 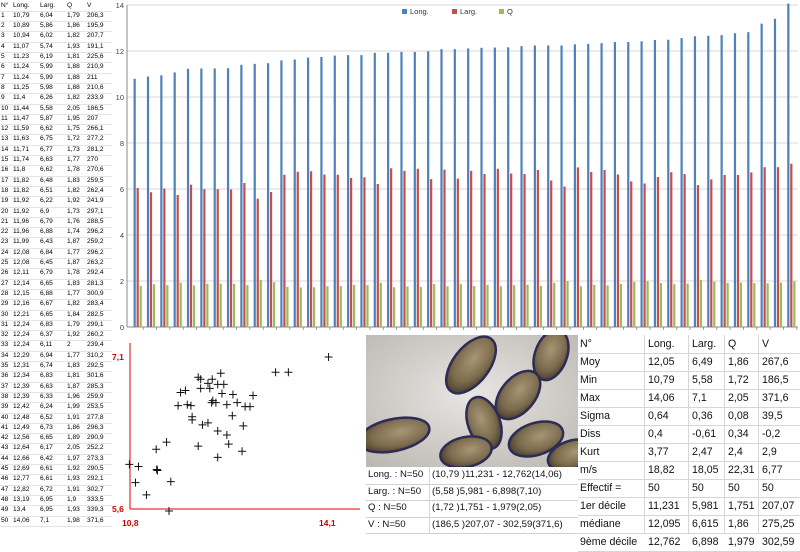 What do you see at coordinates (661, 398) in the screenshot?
I see `stats-cell: 14,06` at bounding box center [661, 398].